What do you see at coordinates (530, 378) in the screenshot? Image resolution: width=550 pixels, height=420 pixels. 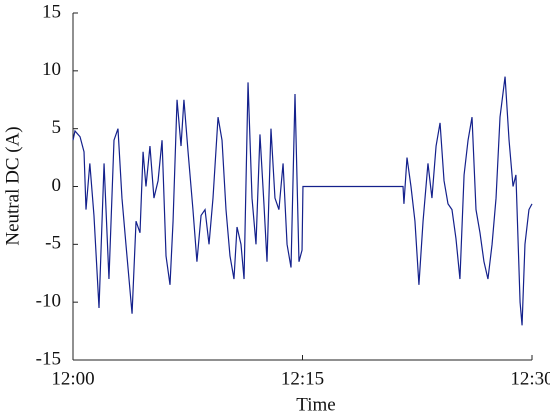 I see `x-tick-label: 12:30` at bounding box center [530, 378].